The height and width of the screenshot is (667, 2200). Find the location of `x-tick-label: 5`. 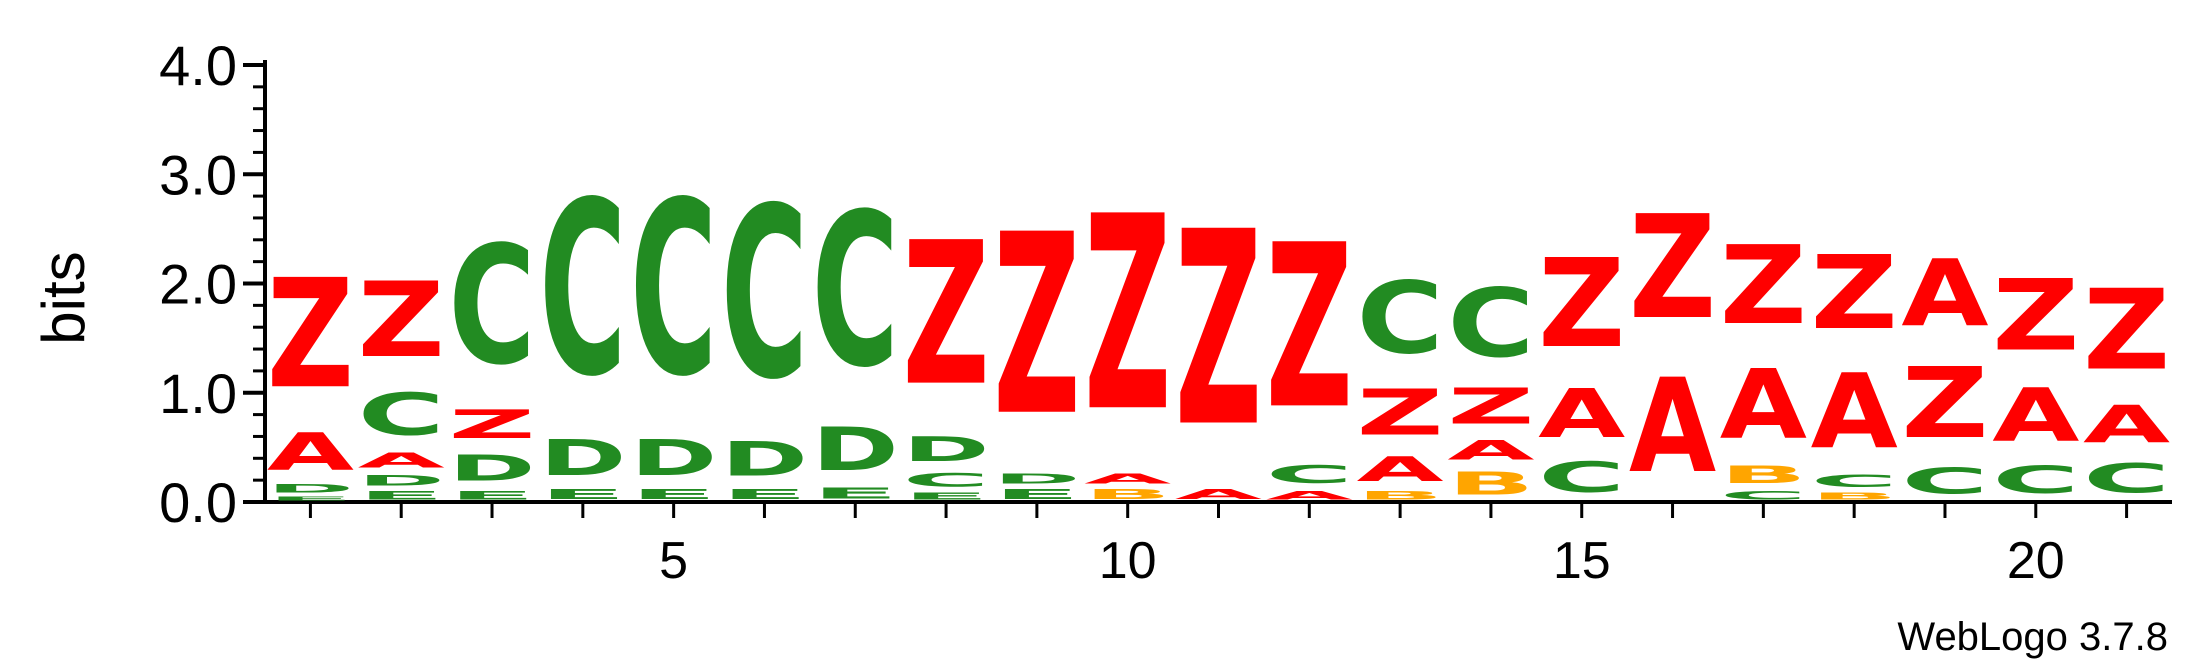

x-tick-label: 5 is located at coordinates (673, 561).